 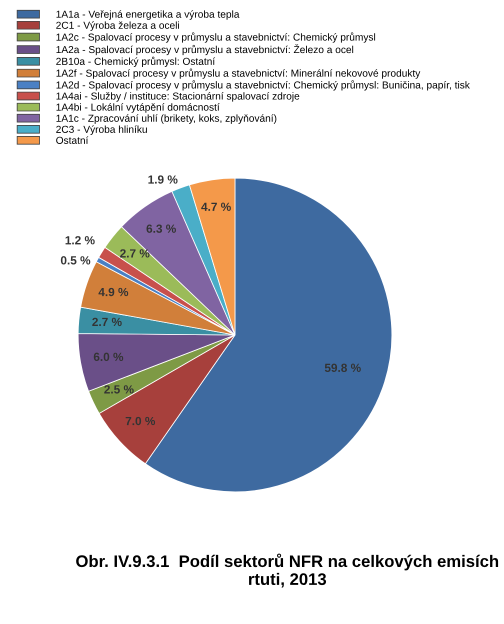 I want to click on legend-label: 1A4bi - Lokální vytápění domácností, so click(x=138, y=108).